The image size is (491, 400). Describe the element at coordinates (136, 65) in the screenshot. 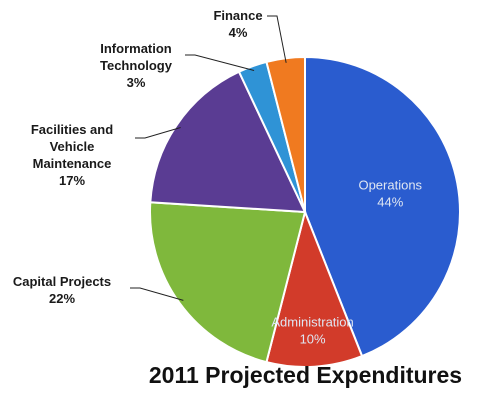

I see `slice-label-information-technology: Information Technology 3%` at that location.